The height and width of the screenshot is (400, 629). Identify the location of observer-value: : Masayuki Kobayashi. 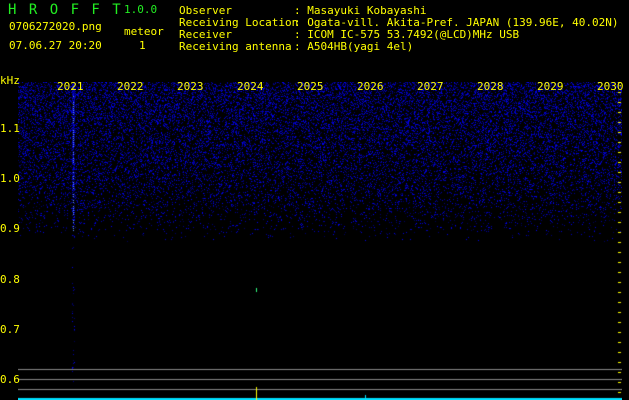
(360, 10).